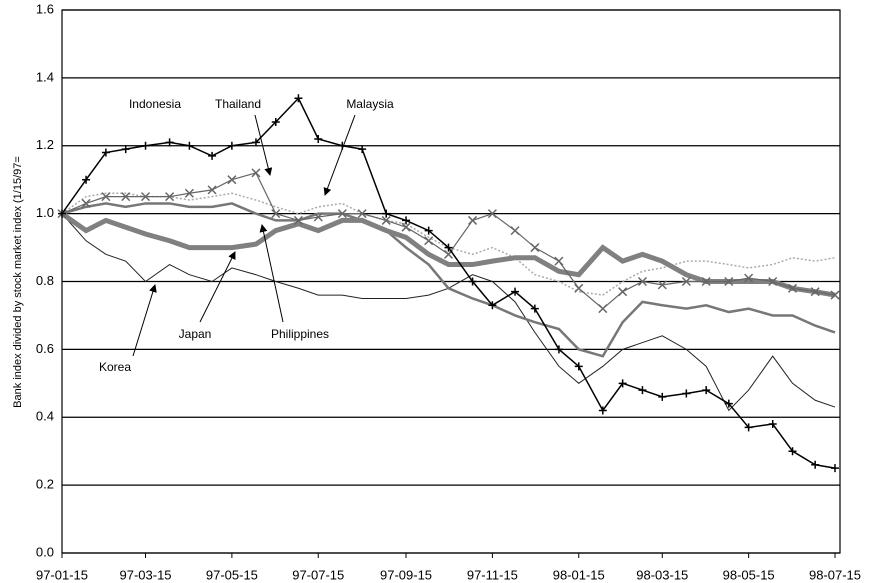 The width and height of the screenshot is (875, 583). Describe the element at coordinates (232, 574) in the screenshot. I see `x-tick-label: 97-05-15` at that location.